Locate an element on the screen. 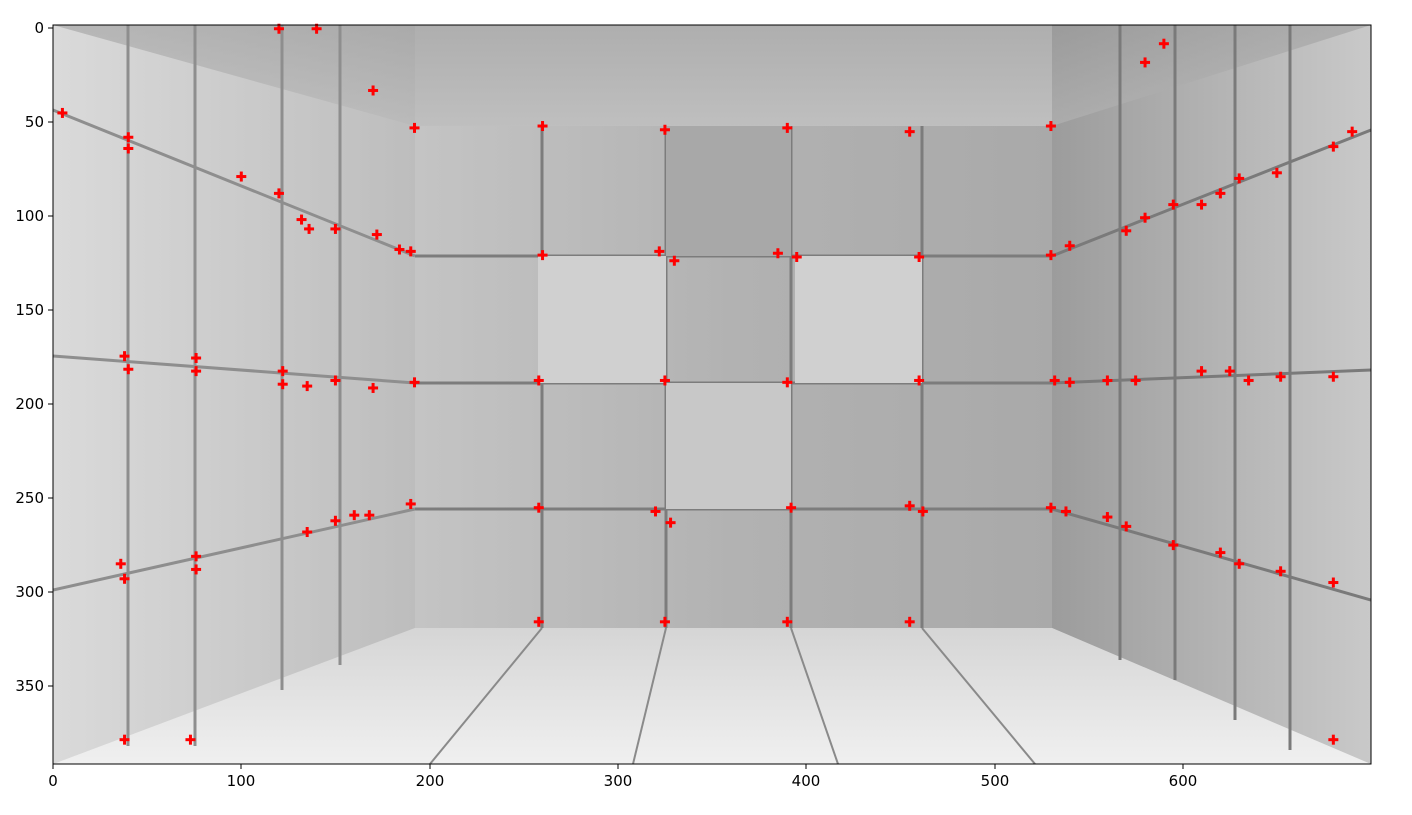 This screenshot has height=815, width=1412. x-tick-label: 400 is located at coordinates (806, 781).